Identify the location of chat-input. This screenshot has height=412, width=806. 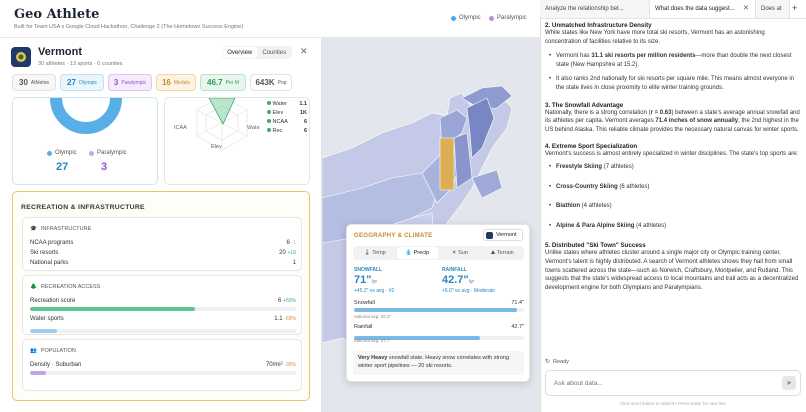
(673, 383).